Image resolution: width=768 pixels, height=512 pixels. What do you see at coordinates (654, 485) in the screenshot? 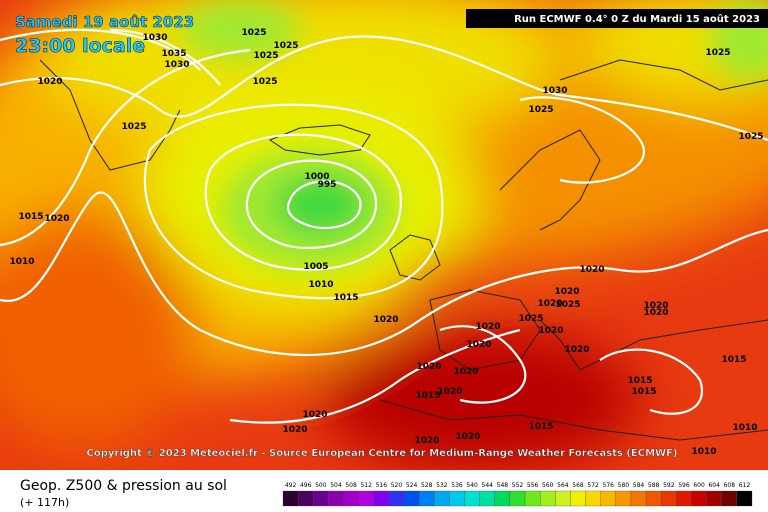
I see `colorbar-label: 588` at bounding box center [654, 485].